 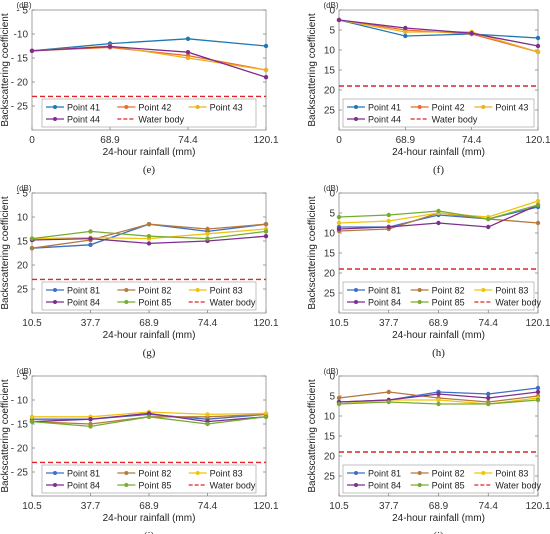 What do you see at coordinates (83, 486) in the screenshot?
I see `legend-label: Point 84` at bounding box center [83, 486].